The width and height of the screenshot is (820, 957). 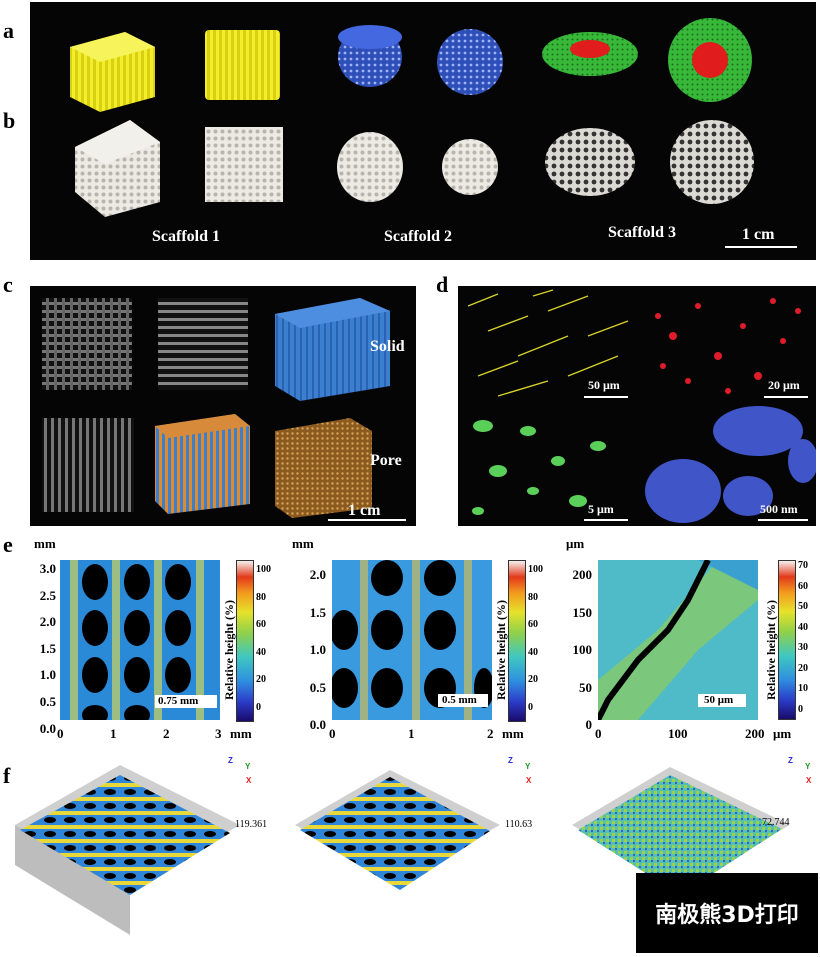 I want to click on e3-y-unit: μm, so click(x=575, y=543).